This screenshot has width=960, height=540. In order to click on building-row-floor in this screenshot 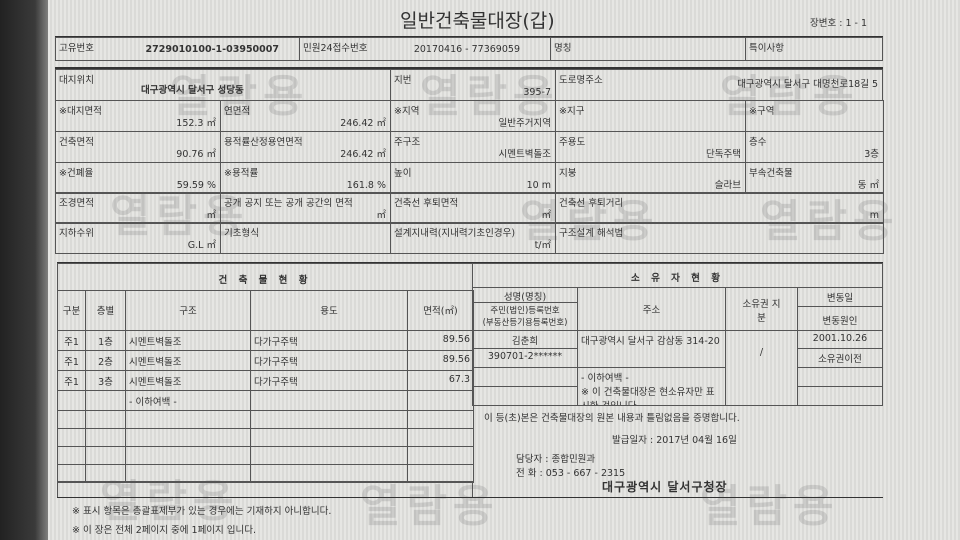, I will do `click(105, 400)`.